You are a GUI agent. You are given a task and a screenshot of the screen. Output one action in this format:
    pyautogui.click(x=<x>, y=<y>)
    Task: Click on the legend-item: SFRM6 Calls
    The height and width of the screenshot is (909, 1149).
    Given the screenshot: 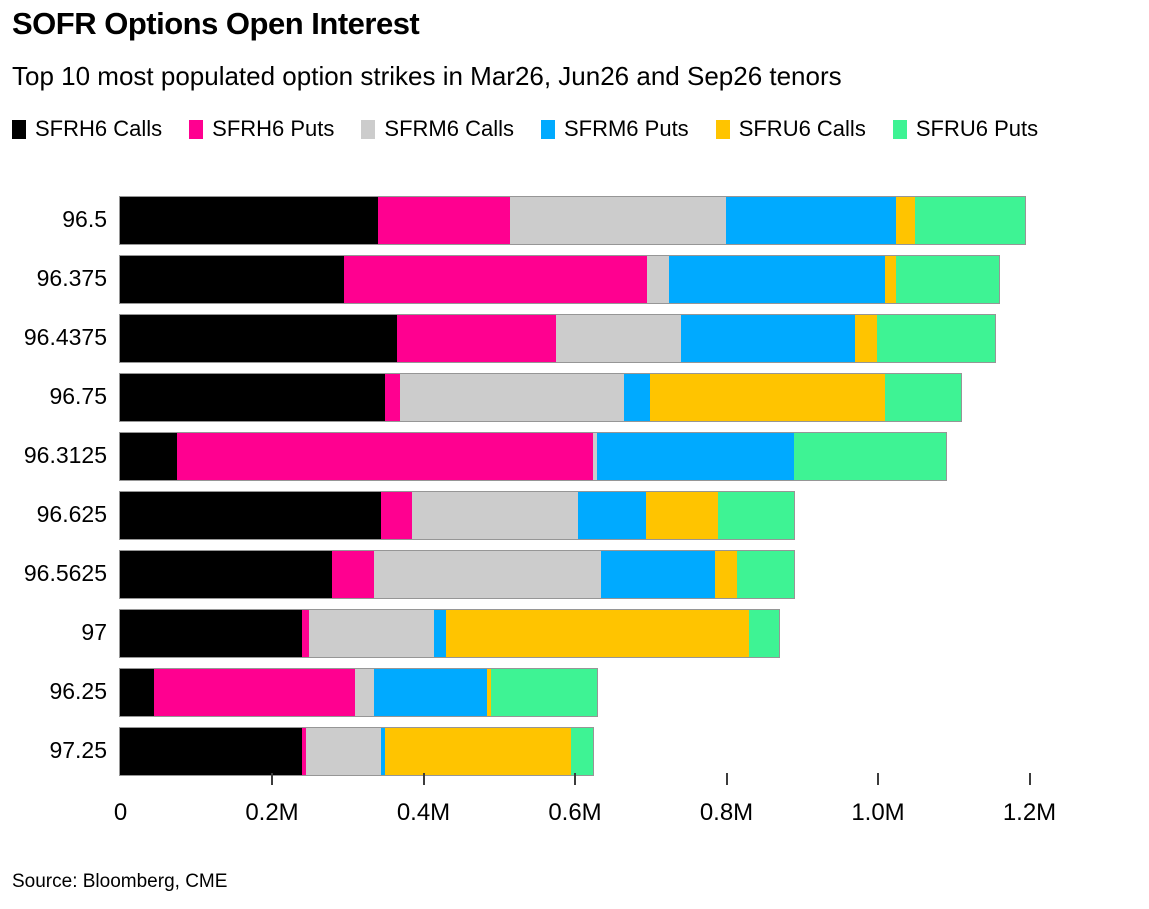 What is the action you would take?
    pyautogui.click(x=437, y=129)
    